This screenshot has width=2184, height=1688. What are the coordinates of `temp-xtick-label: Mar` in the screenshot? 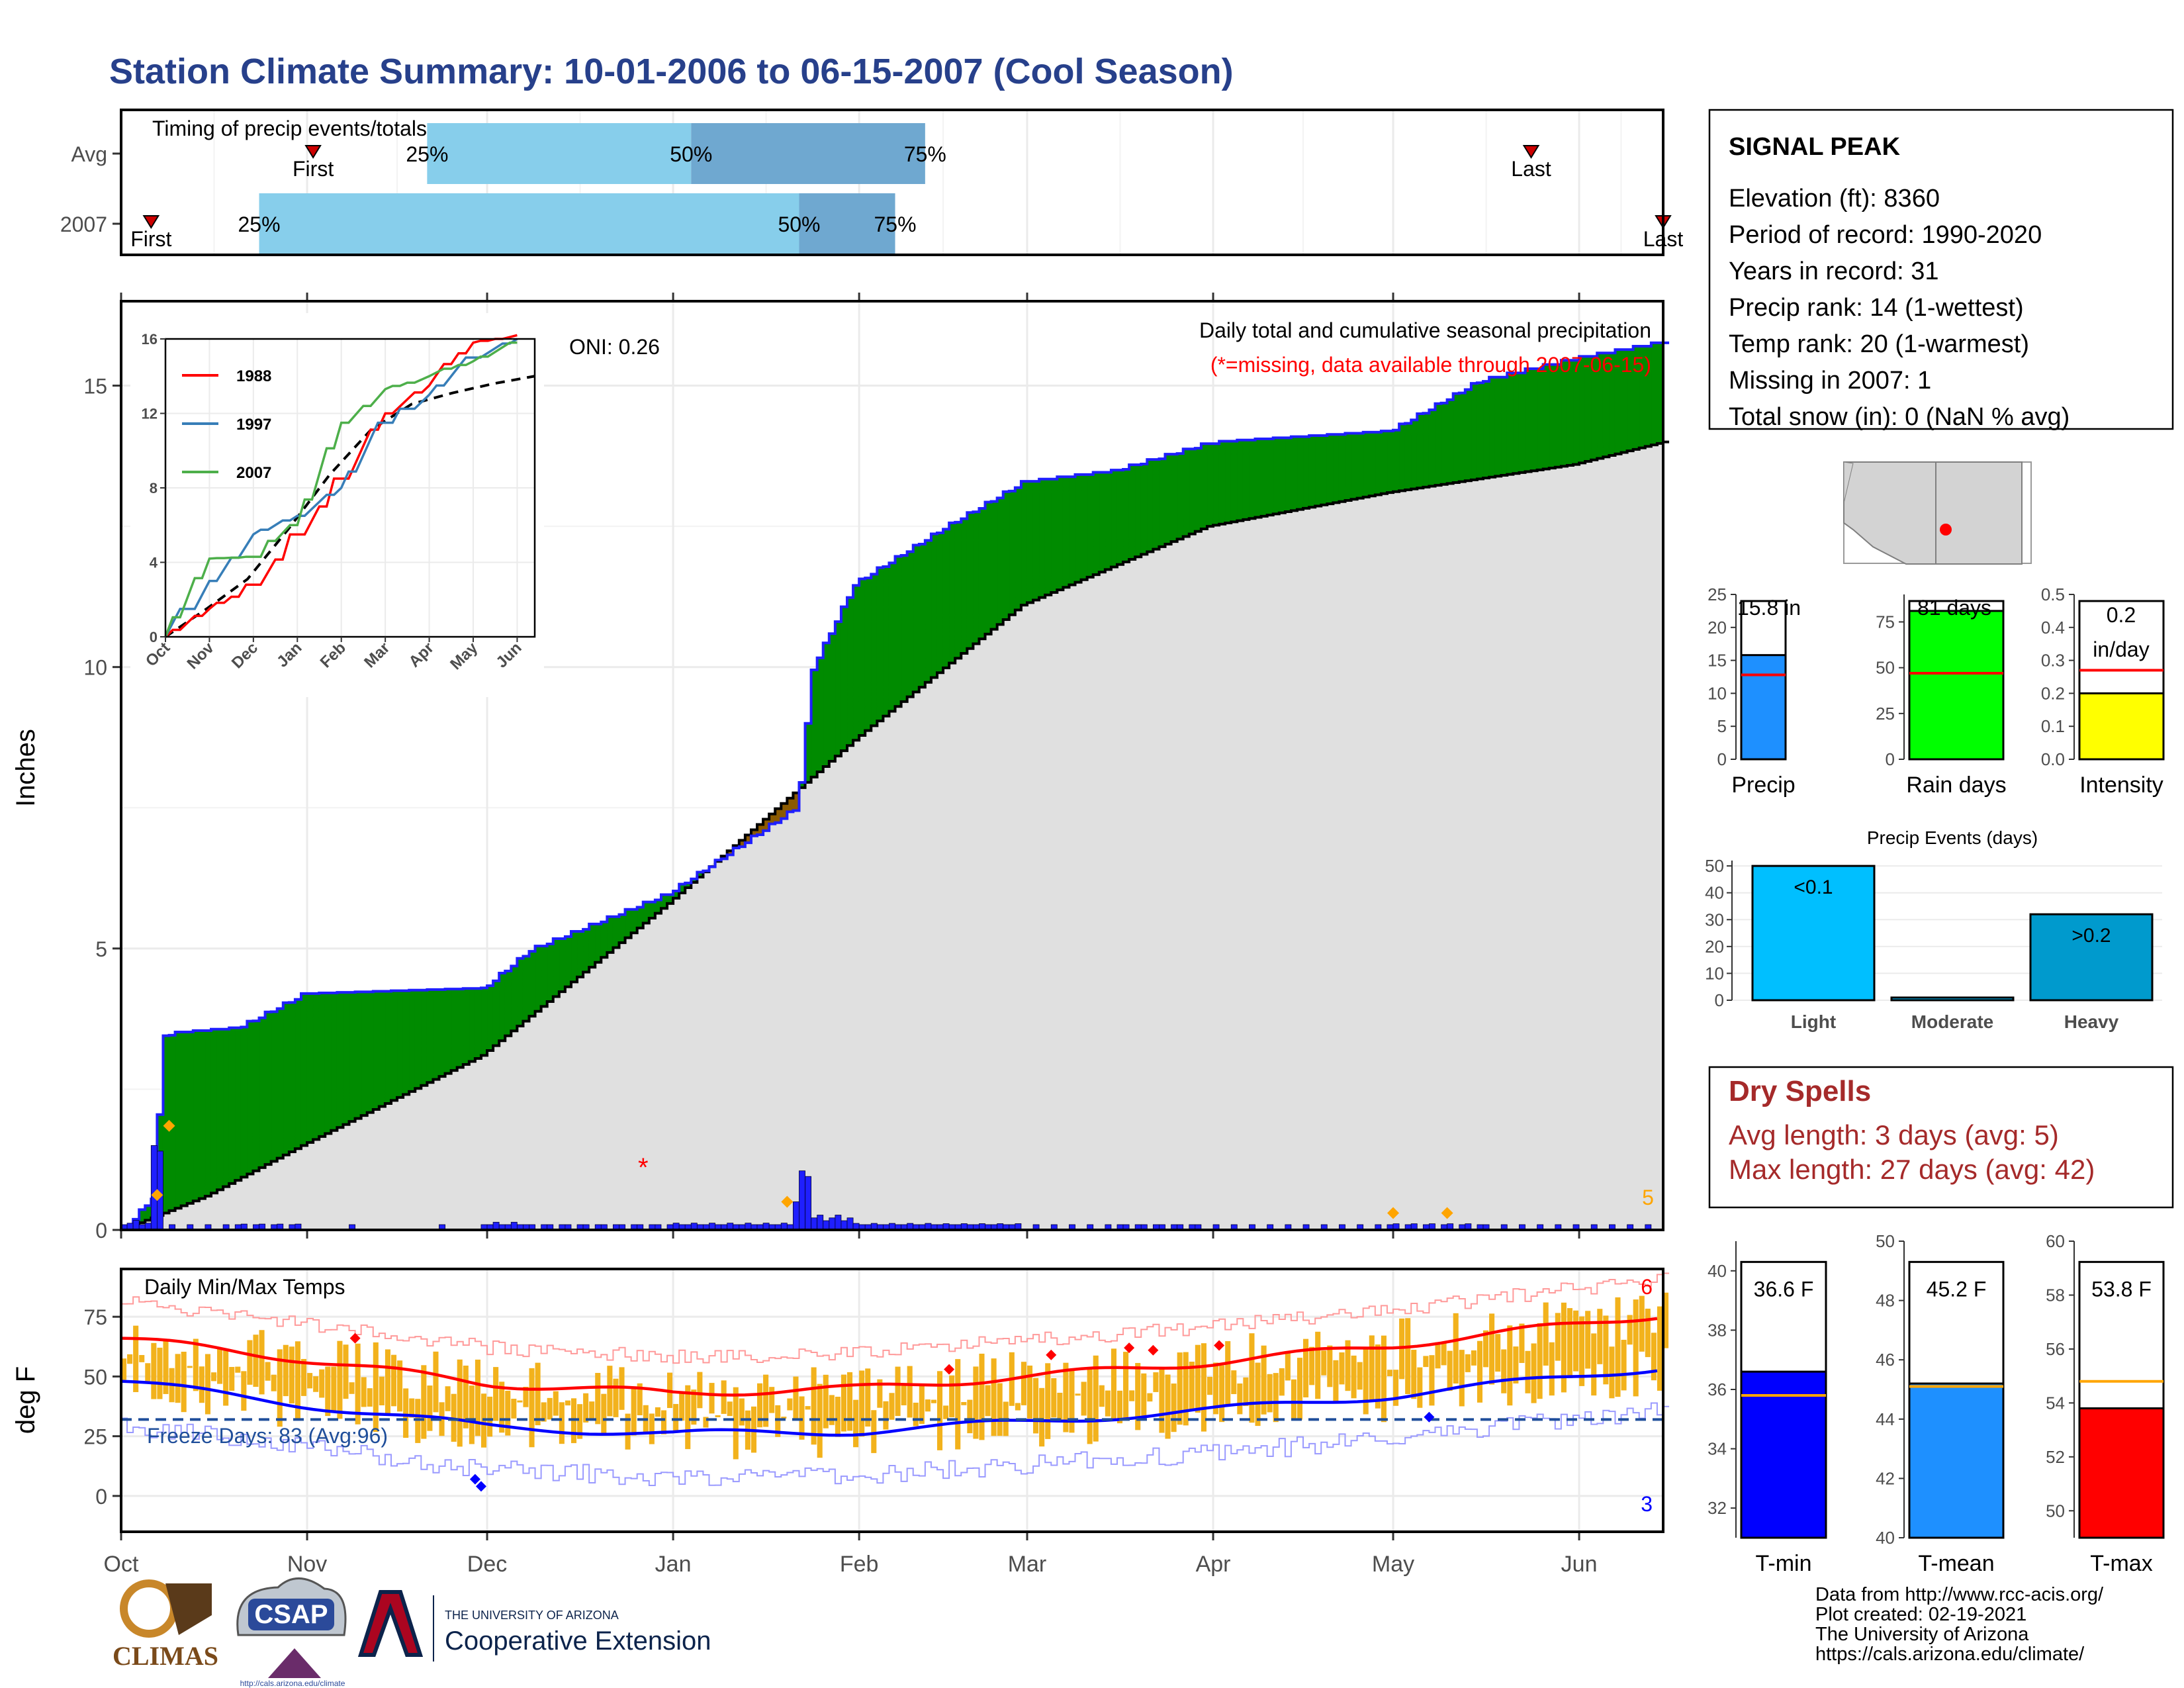 It's located at (1027, 1564).